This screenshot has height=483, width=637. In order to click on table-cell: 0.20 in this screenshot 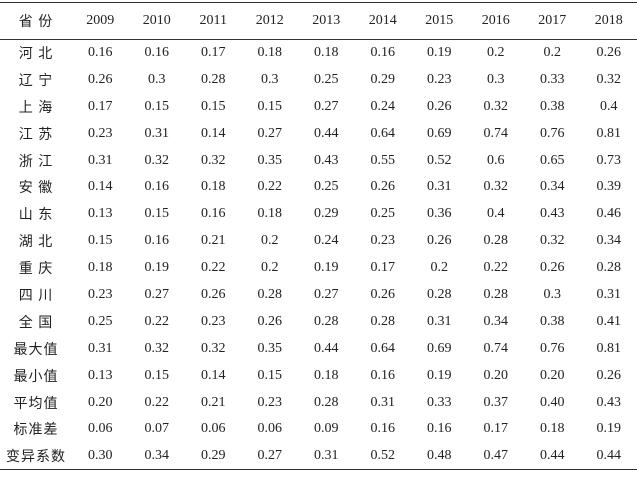, I will do `click(552, 375)`.